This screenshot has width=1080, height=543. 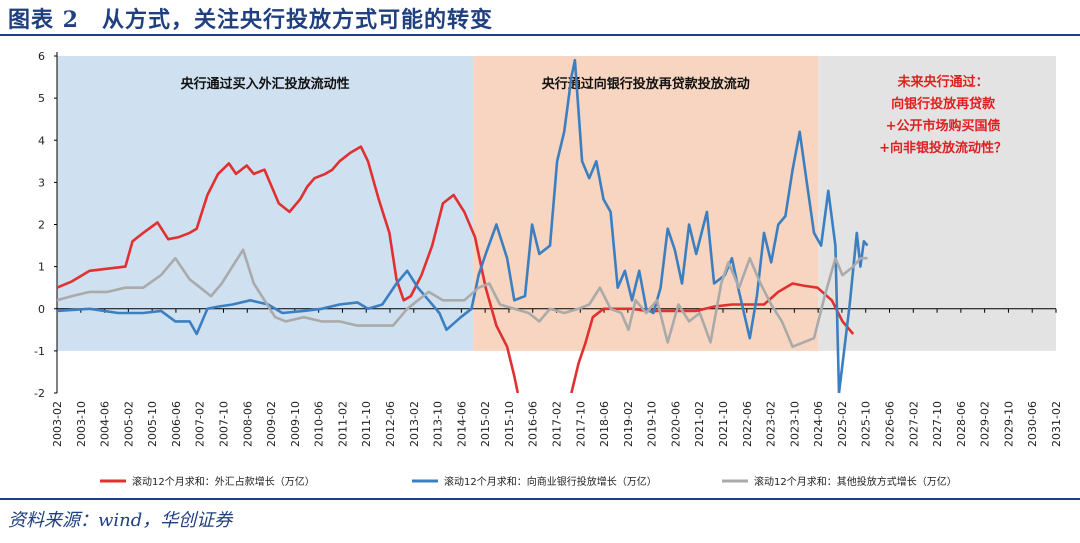 I want to click on x-tick-label: 2029-10, so click(x=1008, y=424).